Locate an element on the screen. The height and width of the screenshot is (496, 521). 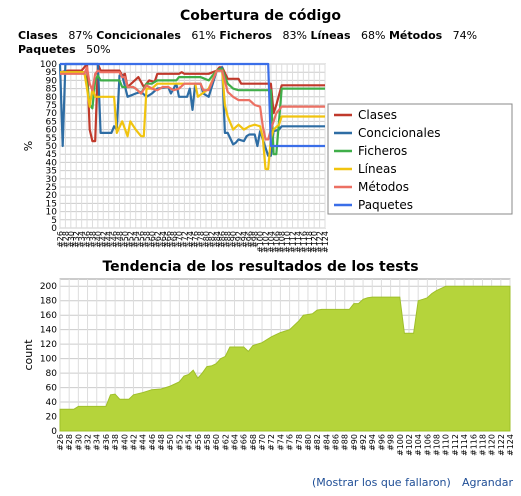
series-line-concicionales is located at coordinates (191, 109).